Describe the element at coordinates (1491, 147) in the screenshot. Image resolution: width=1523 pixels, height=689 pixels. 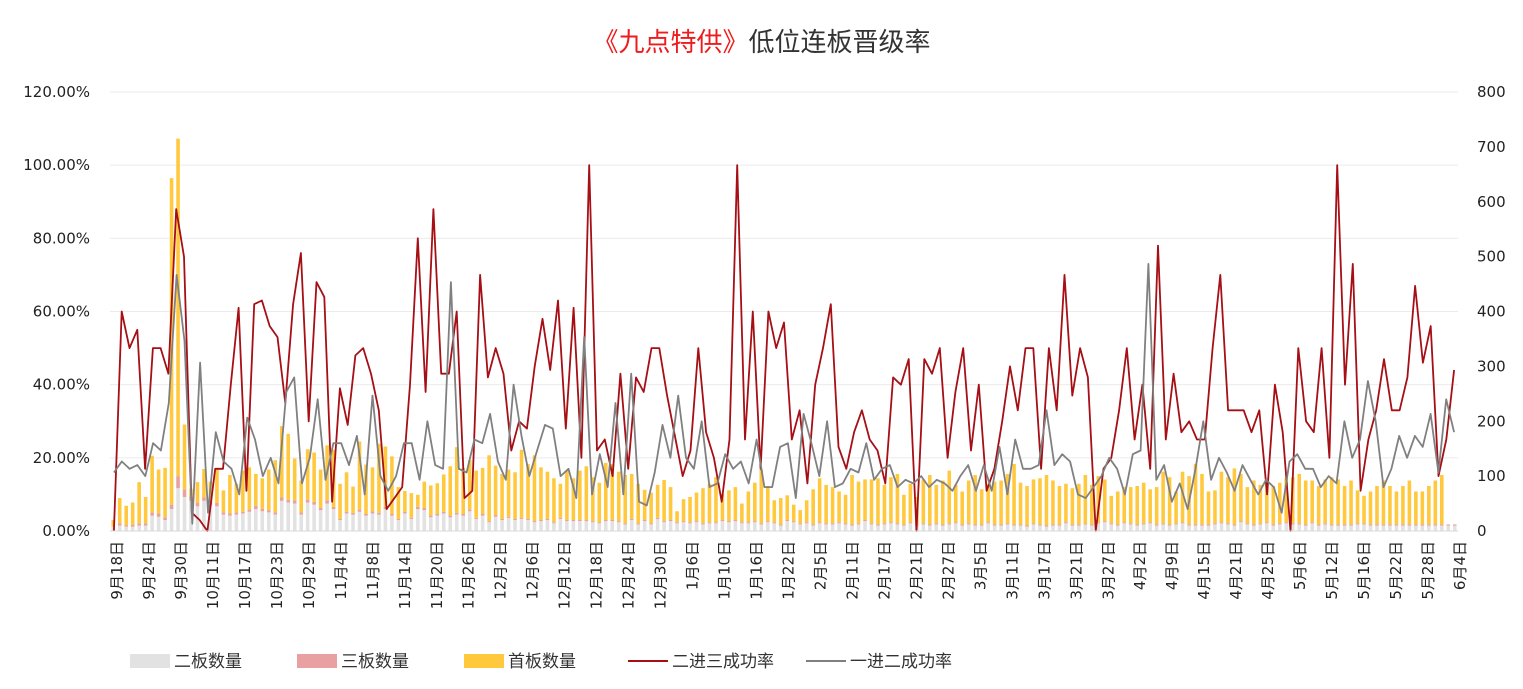
I see `y-right-tick-label: 700` at that location.